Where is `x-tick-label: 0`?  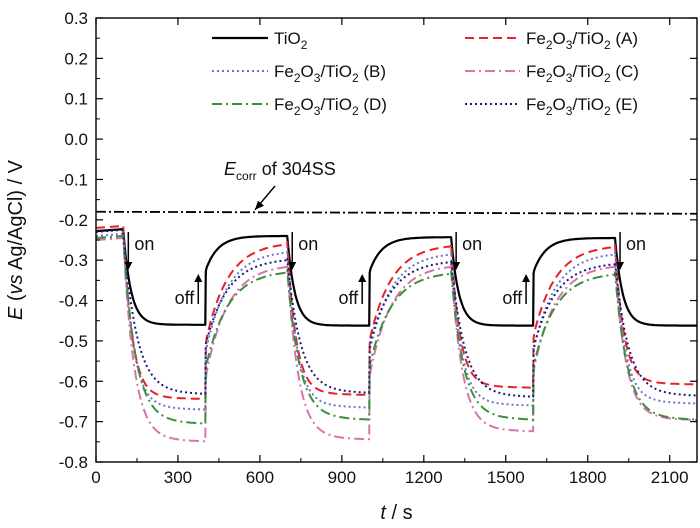 x-tick-label: 0 is located at coordinates (95, 477).